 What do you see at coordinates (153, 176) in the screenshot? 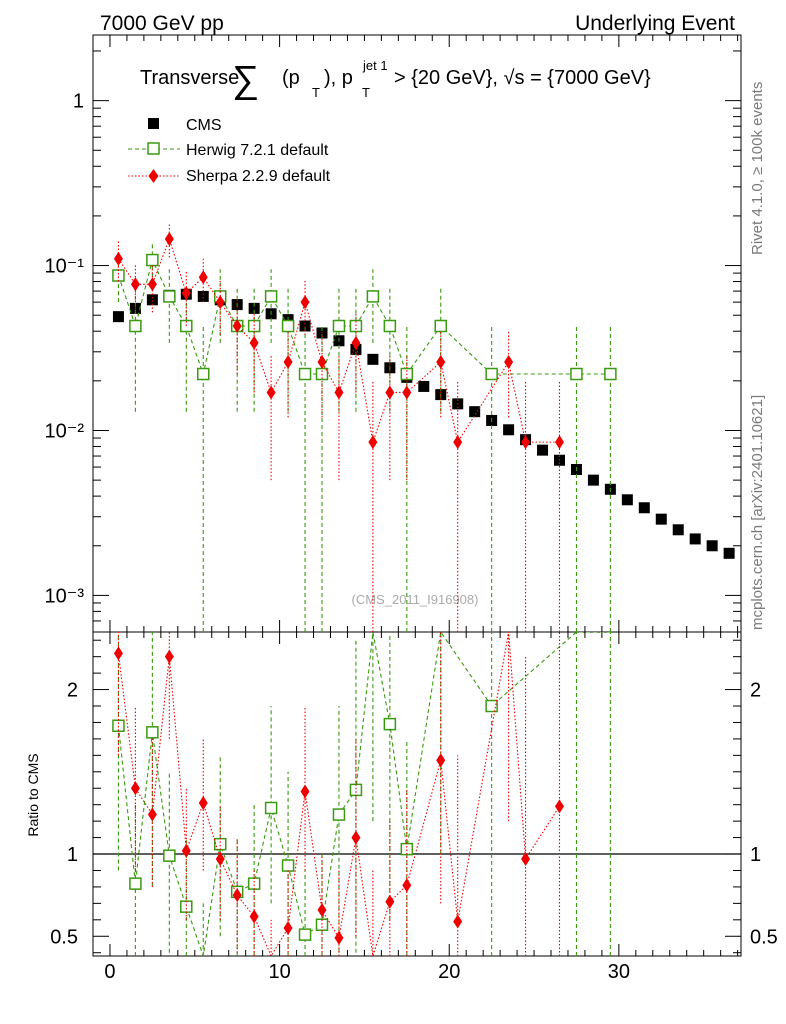
I see `legend-sherpa-marker` at bounding box center [153, 176].